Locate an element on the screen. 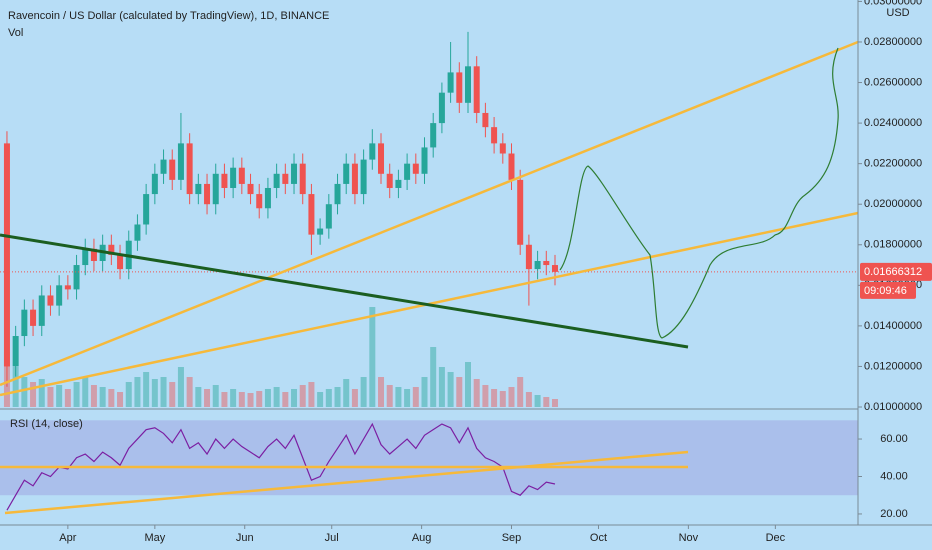 The image size is (932, 550). x-tick-label: Dec is located at coordinates (776, 538).